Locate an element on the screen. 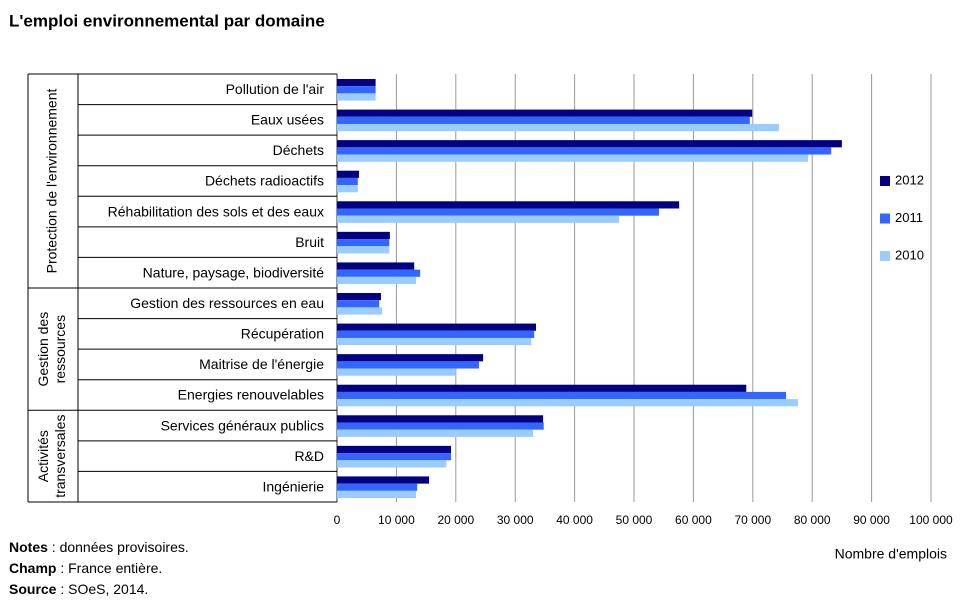  note-text: : SOeS, 2014. is located at coordinates (102, 589).